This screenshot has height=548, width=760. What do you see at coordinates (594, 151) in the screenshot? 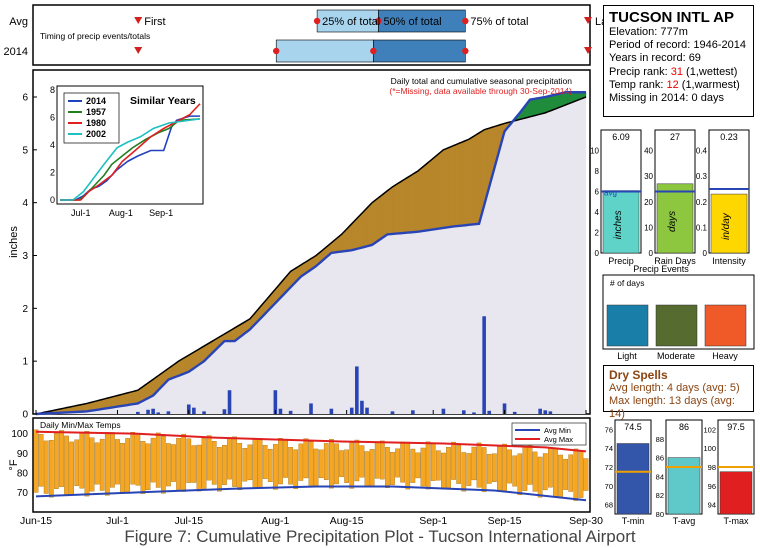
I see `precip-mini-tick: 10` at bounding box center [594, 151].